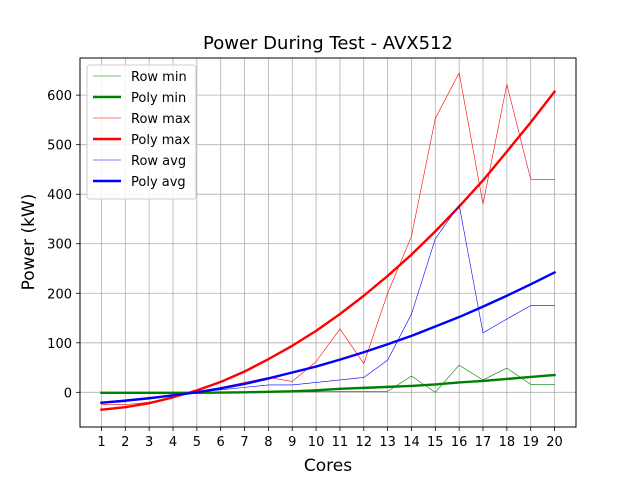  What do you see at coordinates (59, 294) in the screenshot?
I see `y-tick-label: 200` at bounding box center [59, 294].